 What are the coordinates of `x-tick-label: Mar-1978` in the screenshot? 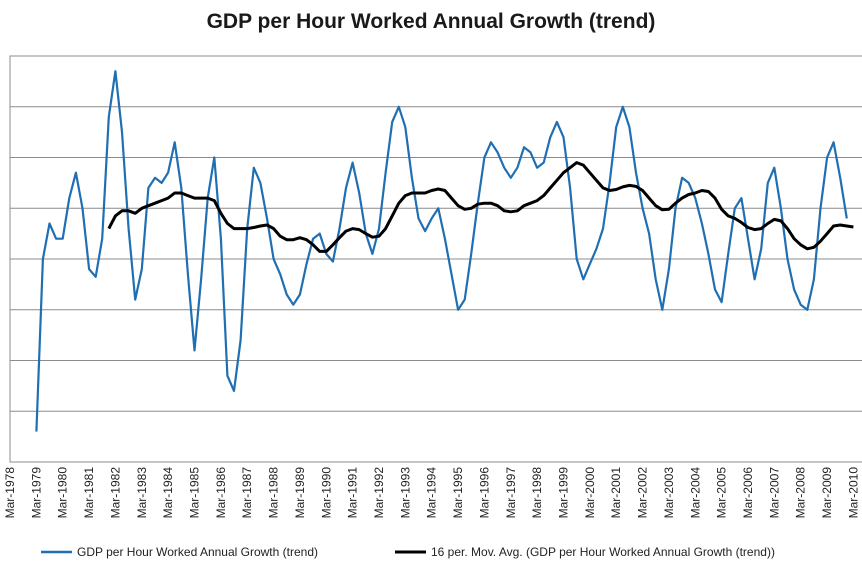 It's located at (10, 493).